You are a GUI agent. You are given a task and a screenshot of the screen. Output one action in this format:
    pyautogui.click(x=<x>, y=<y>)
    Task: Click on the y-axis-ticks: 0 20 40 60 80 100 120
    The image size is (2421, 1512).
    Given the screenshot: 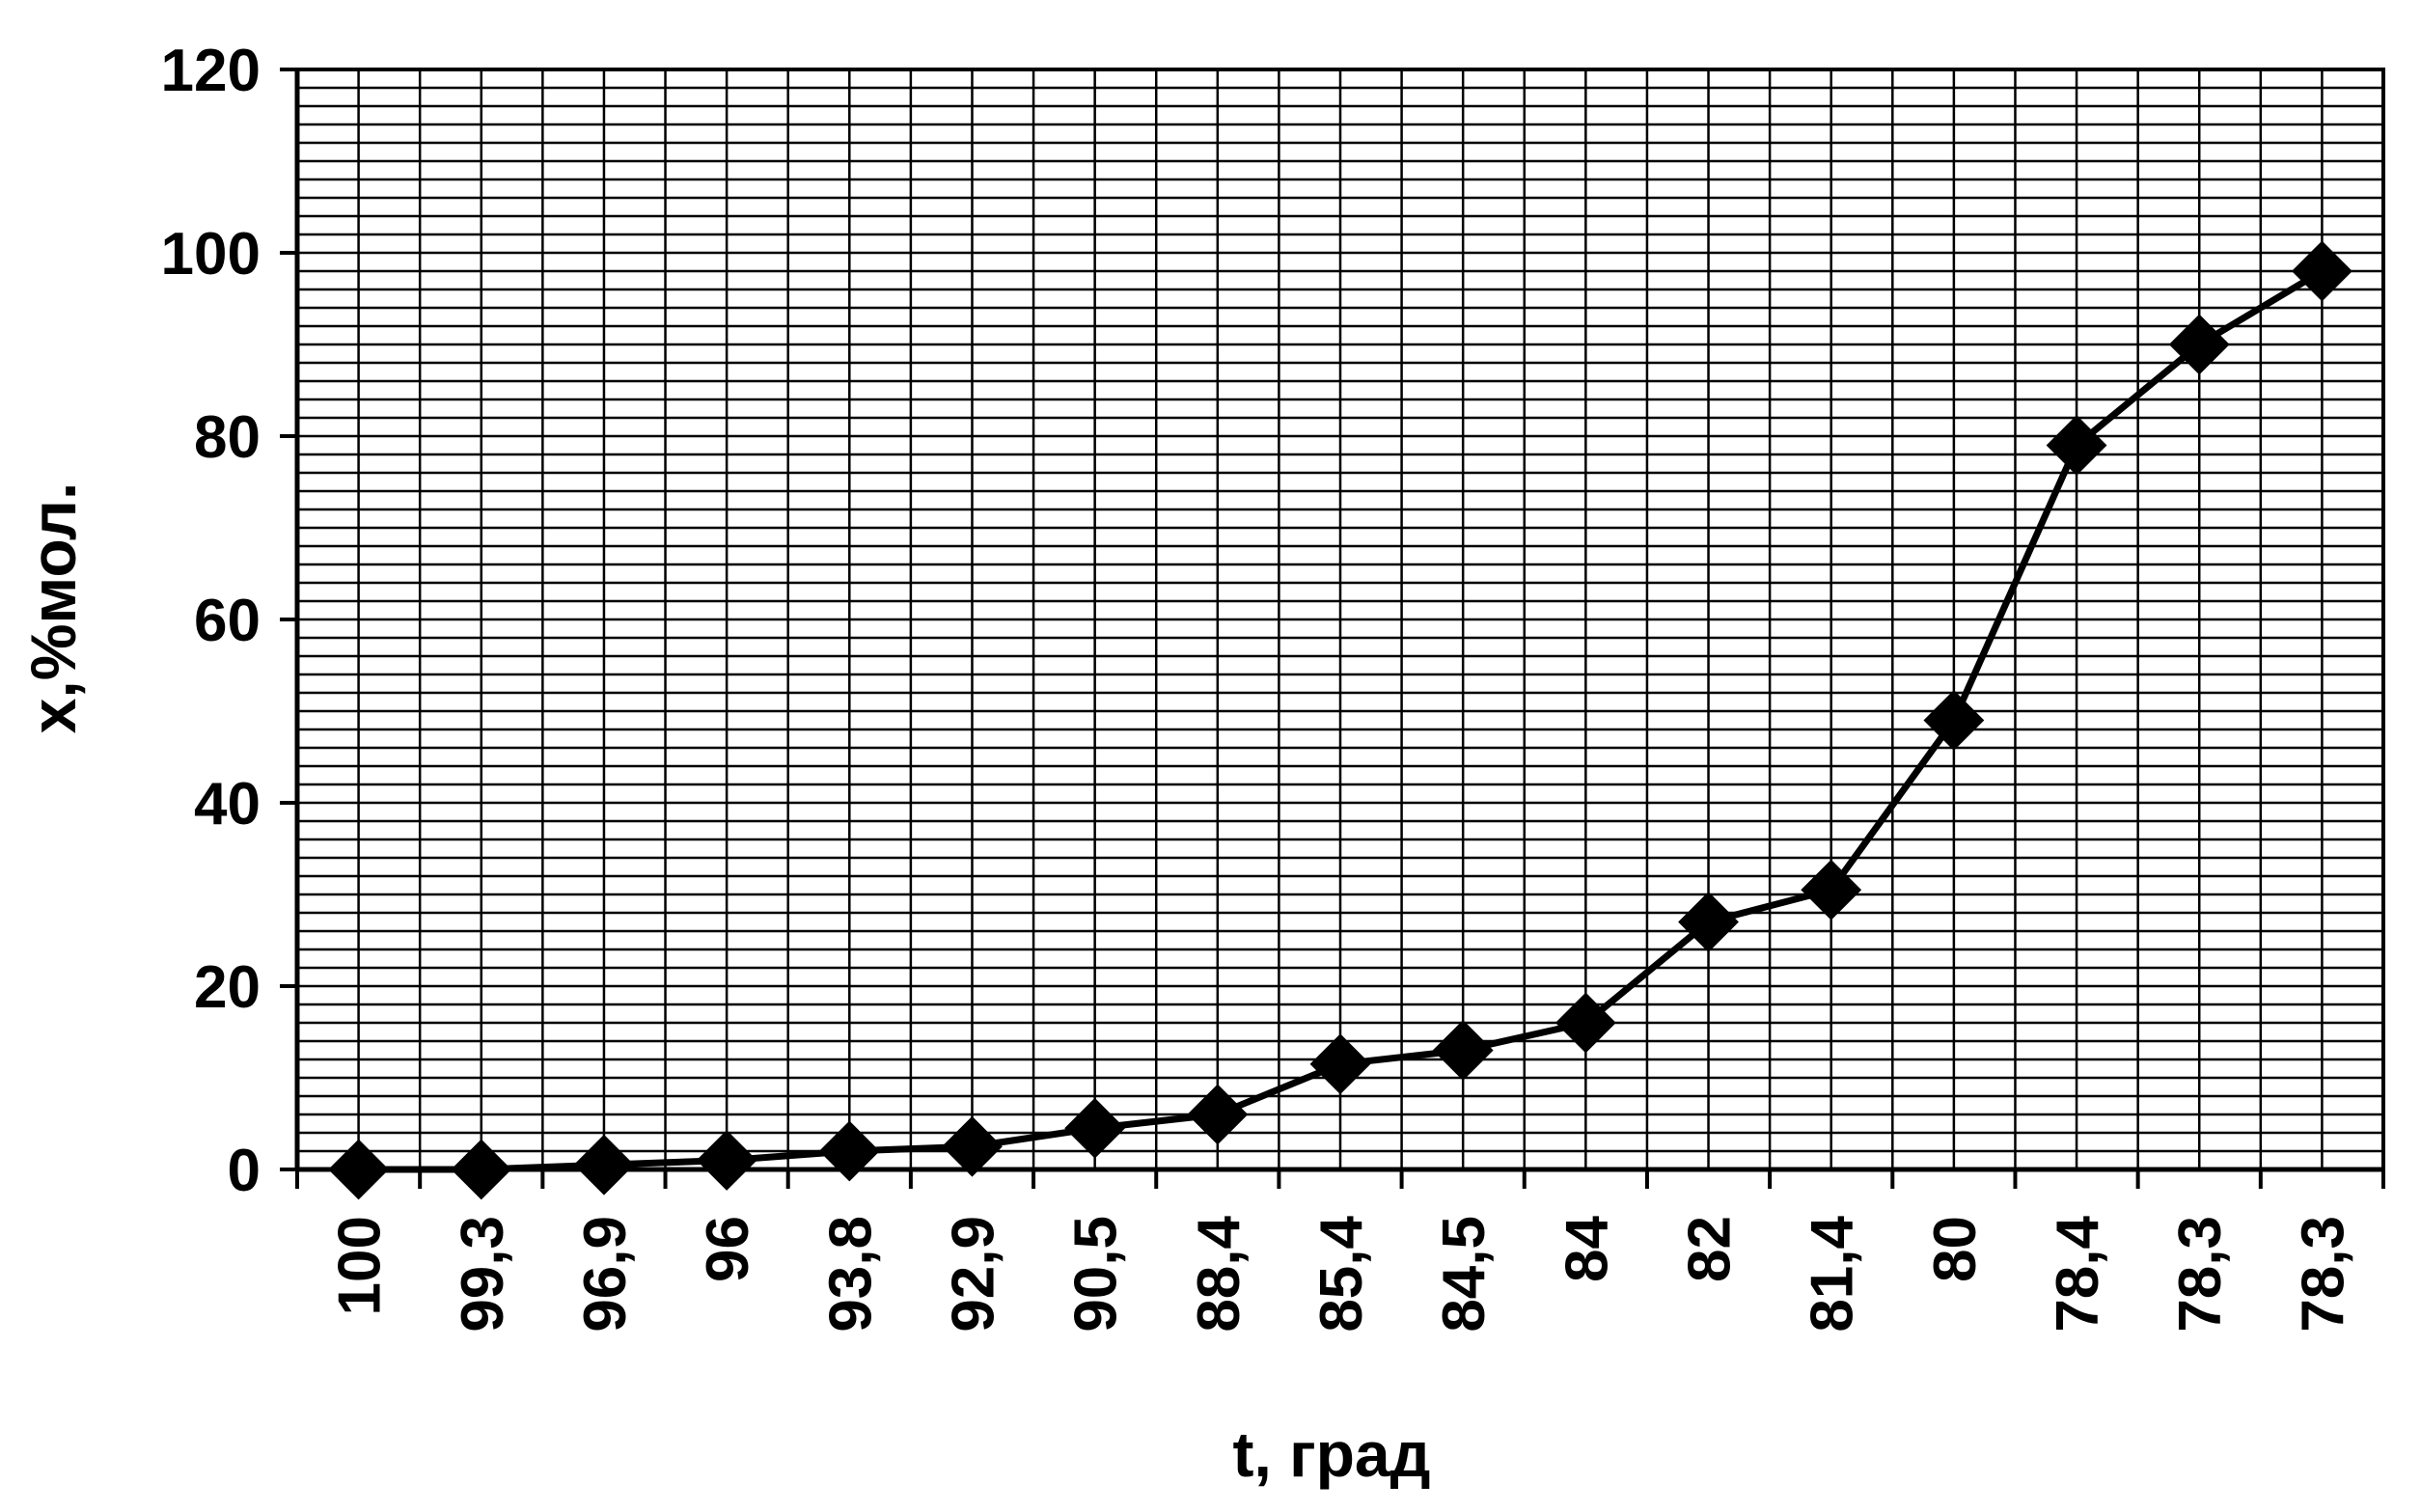 What is the action you would take?
    pyautogui.click(x=229, y=621)
    